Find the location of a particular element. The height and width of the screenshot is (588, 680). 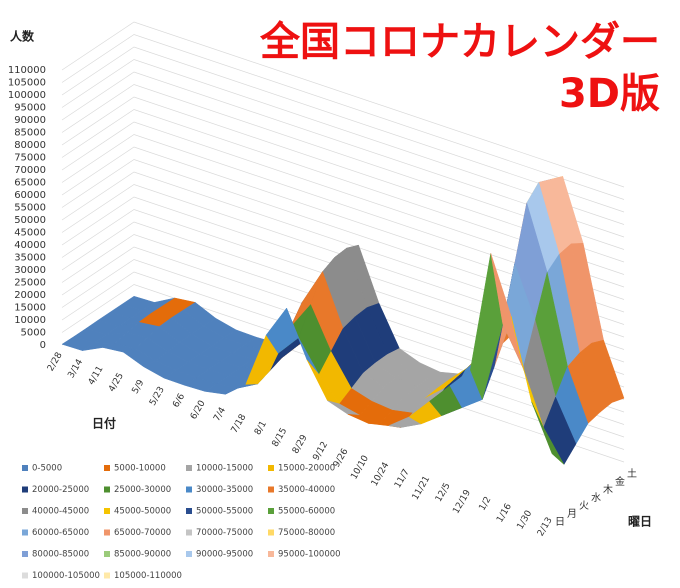

legend-label: 55000-60000 is located at coordinates (306, 512).